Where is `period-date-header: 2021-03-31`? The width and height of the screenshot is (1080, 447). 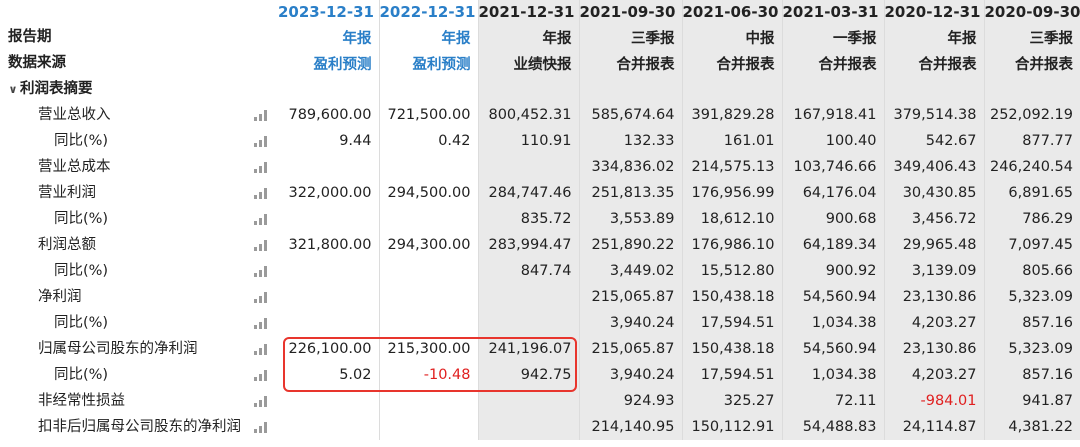 period-date-header: 2021-03-31 is located at coordinates (833, 12).